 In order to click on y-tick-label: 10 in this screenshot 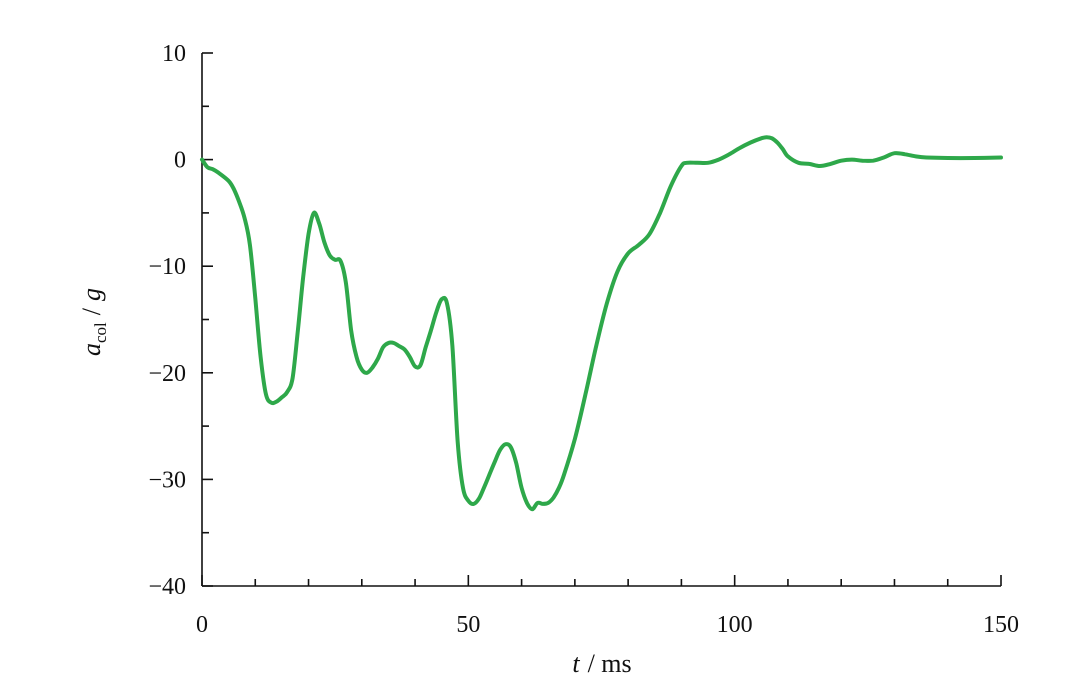, I will do `click(174, 54)`.